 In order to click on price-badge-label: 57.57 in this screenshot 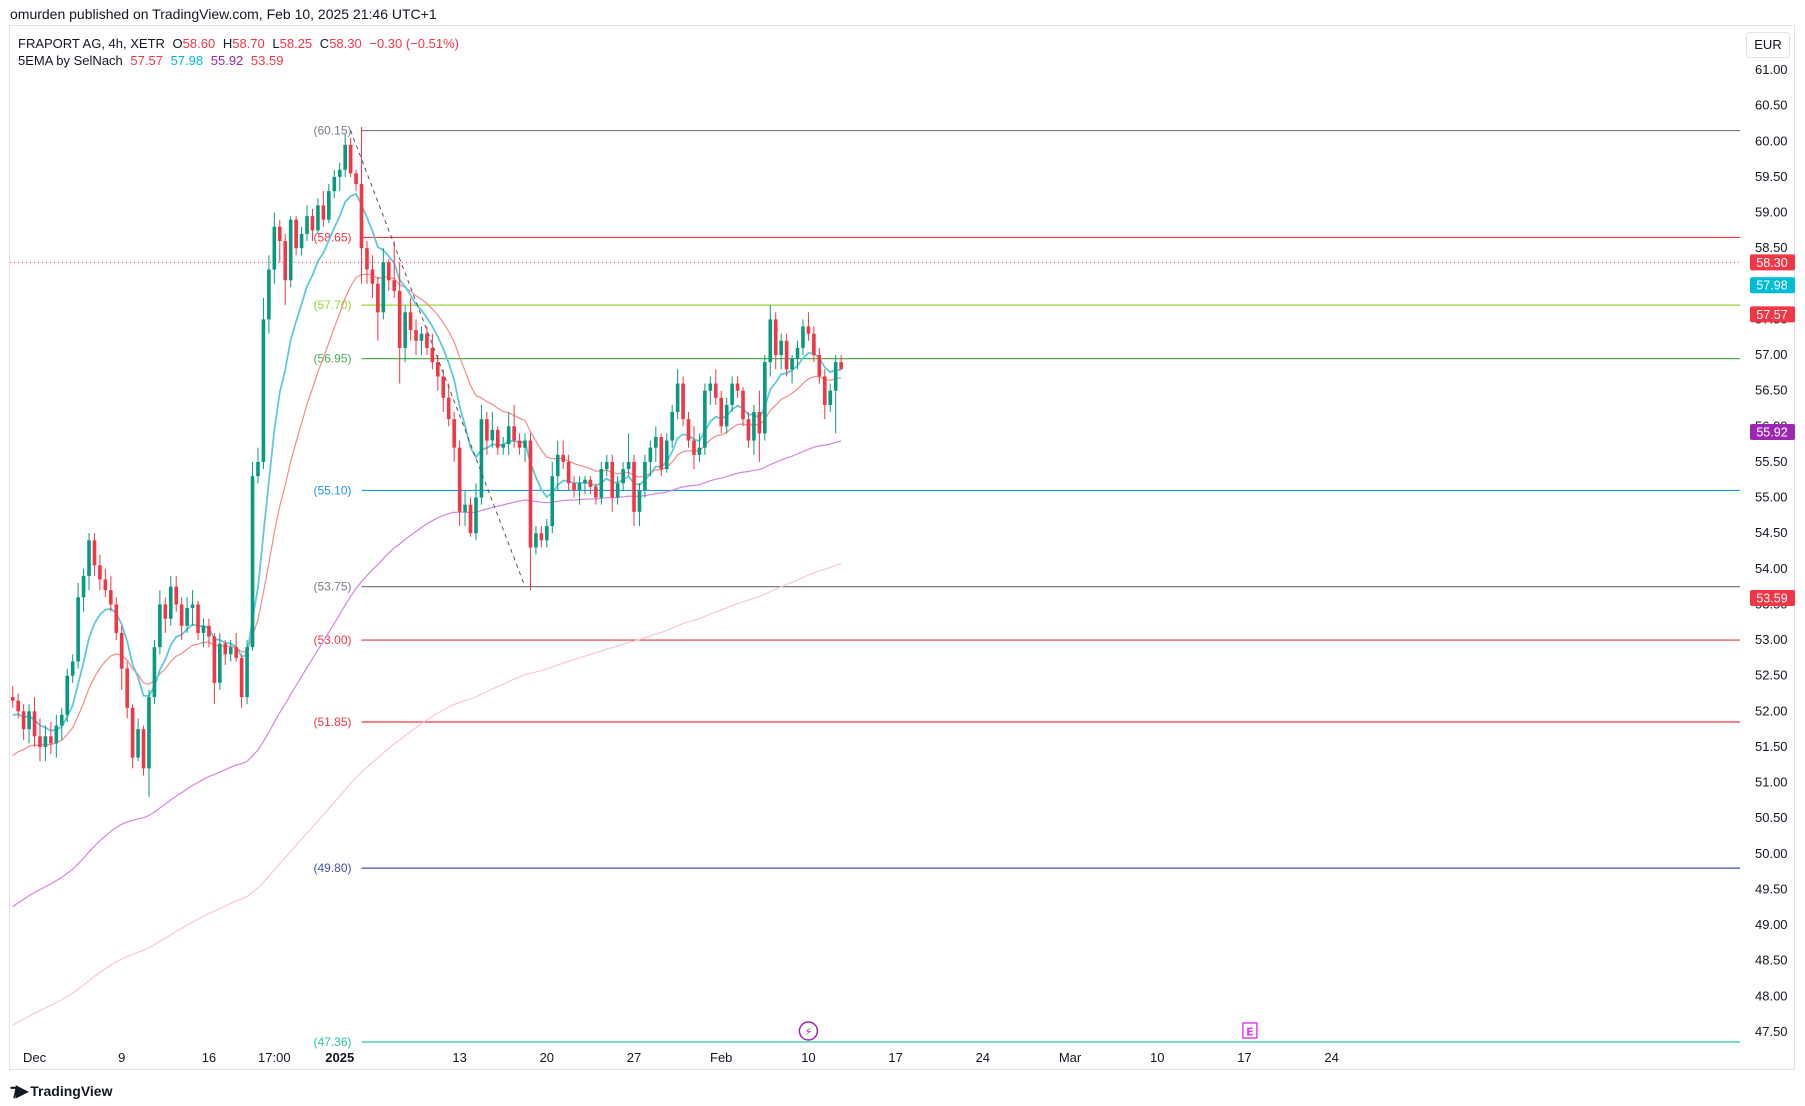, I will do `click(1771, 315)`.